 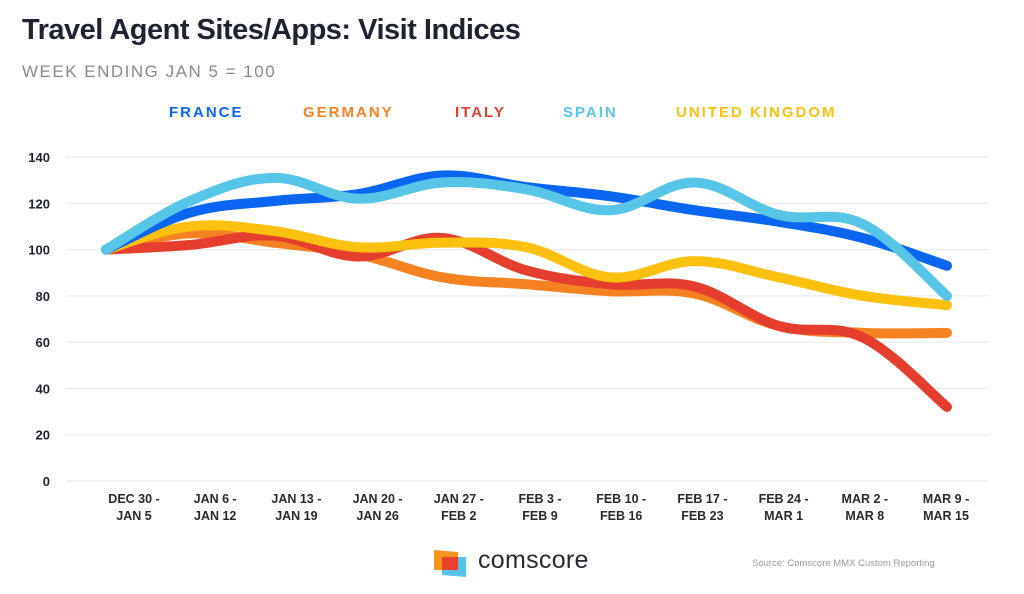 I want to click on x-tick-line1: JAN 6 -, so click(x=215, y=499).